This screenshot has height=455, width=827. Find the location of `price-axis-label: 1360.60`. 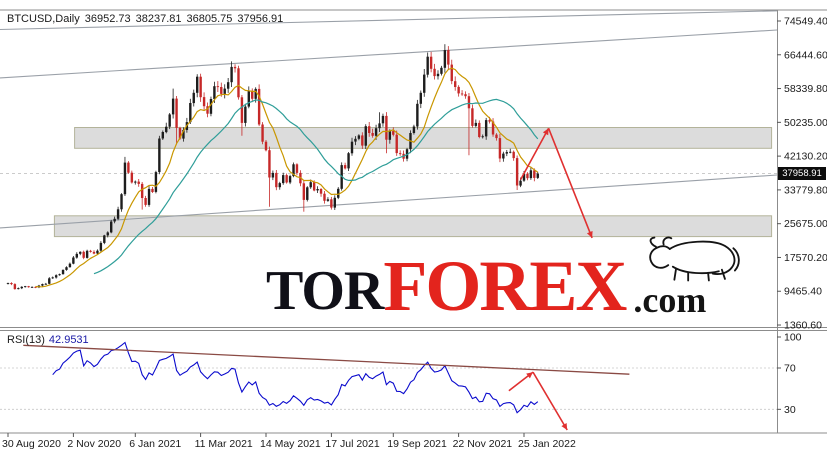

price-axis-label: 1360.60 is located at coordinates (803, 326).